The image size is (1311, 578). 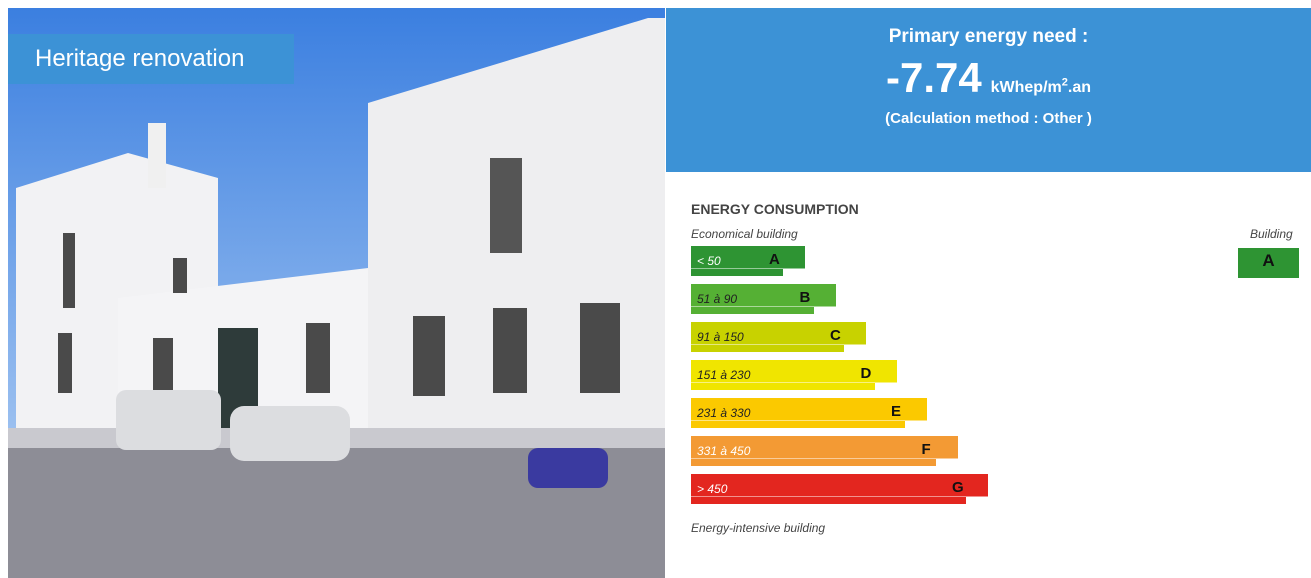 I want to click on energy-title: Primary energy need :, so click(x=988, y=36).